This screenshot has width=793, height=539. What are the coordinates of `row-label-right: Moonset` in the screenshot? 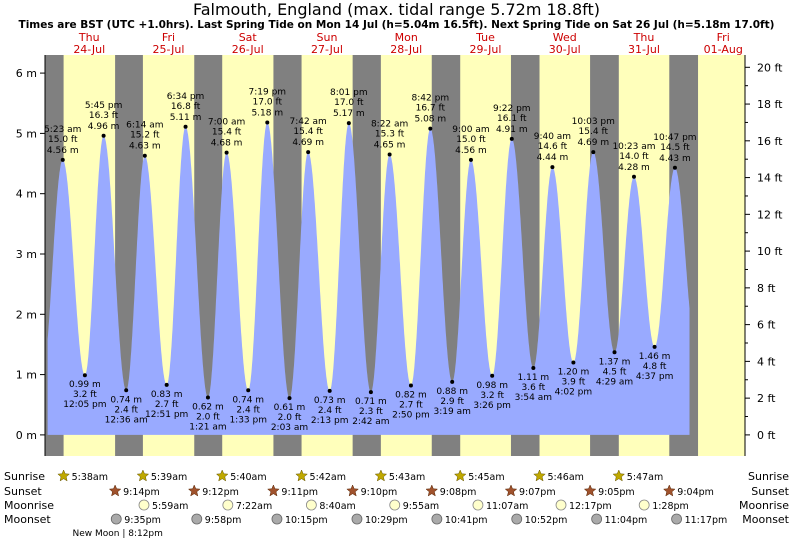 It's located at (765, 519).